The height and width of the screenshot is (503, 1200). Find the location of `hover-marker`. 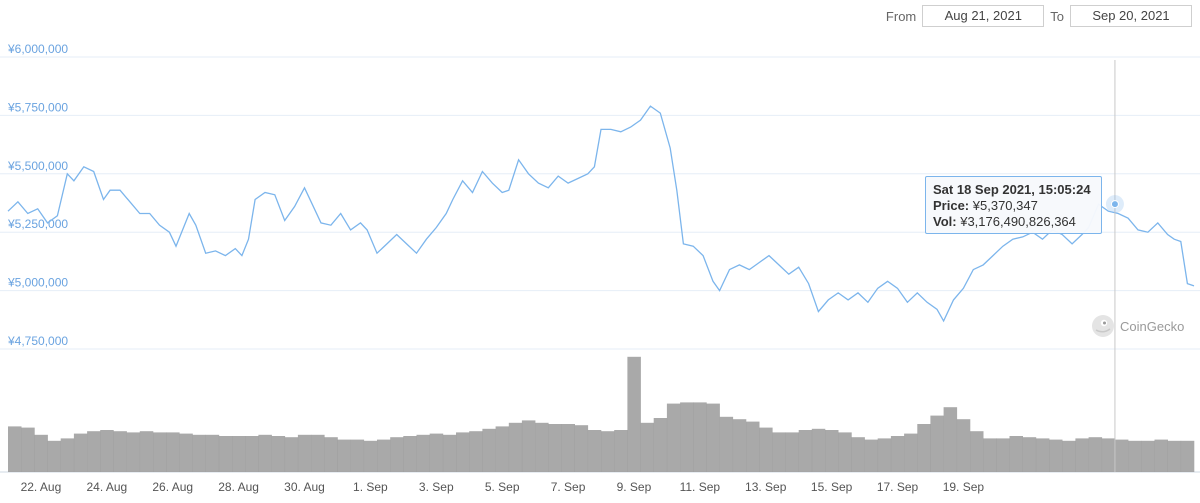

hover-marker is located at coordinates (1114, 204).